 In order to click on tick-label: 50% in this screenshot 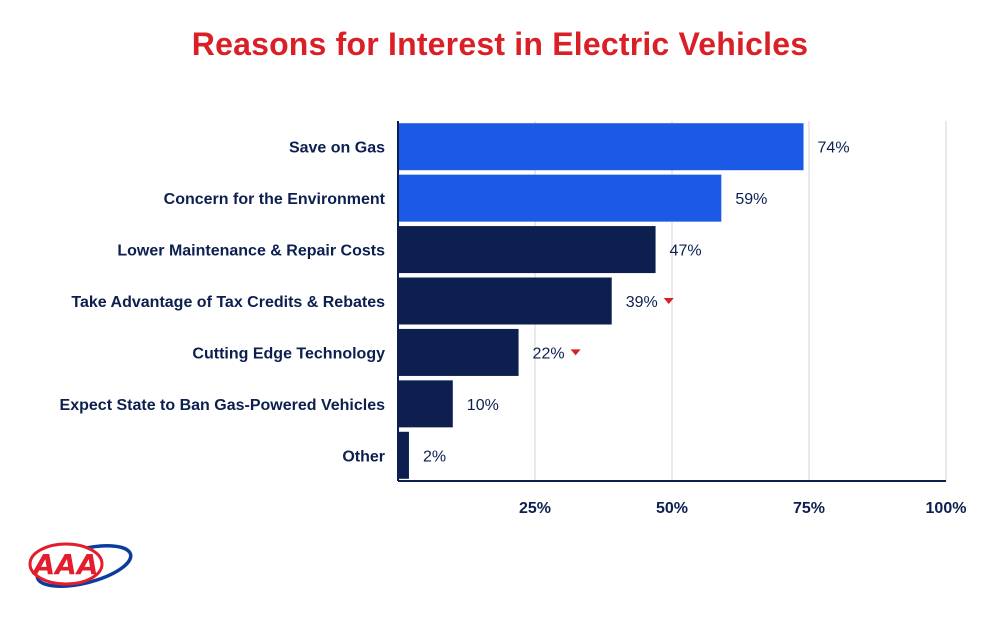, I will do `click(672, 508)`.